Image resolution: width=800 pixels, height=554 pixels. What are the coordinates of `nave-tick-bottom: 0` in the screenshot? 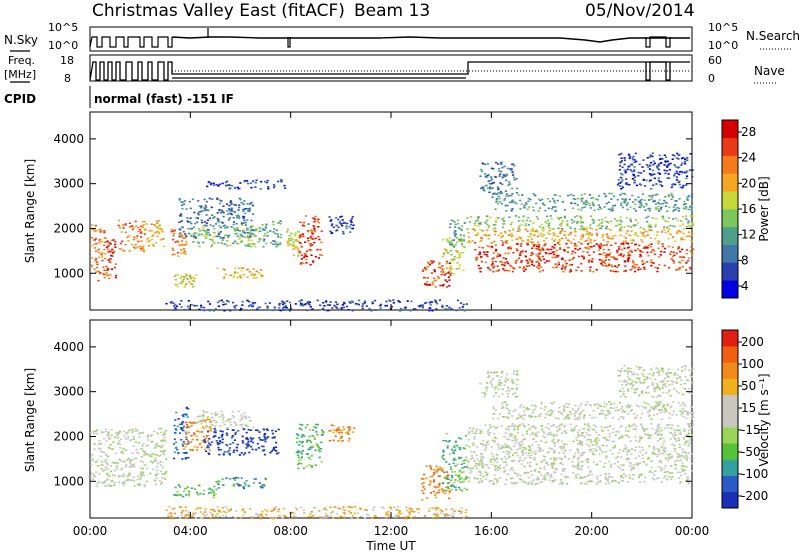 It's located at (711, 78).